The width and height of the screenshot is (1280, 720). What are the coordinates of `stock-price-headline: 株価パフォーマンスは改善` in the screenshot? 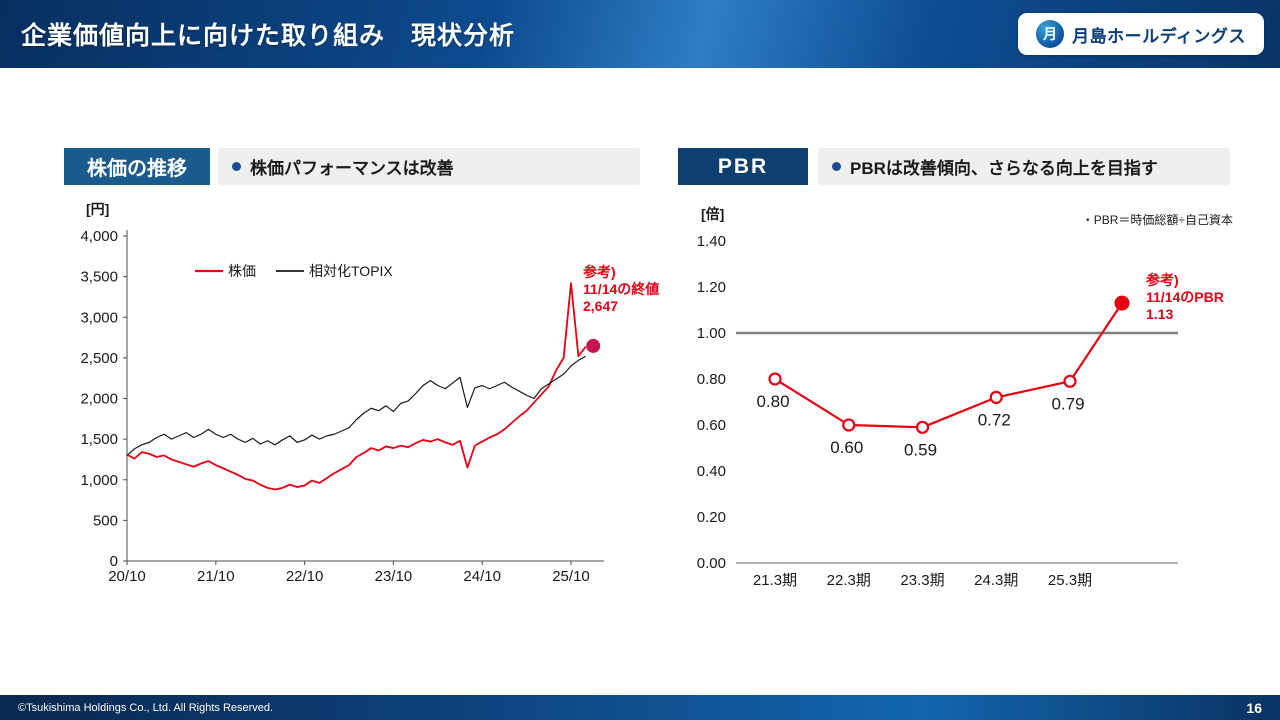 It's located at (352, 168).